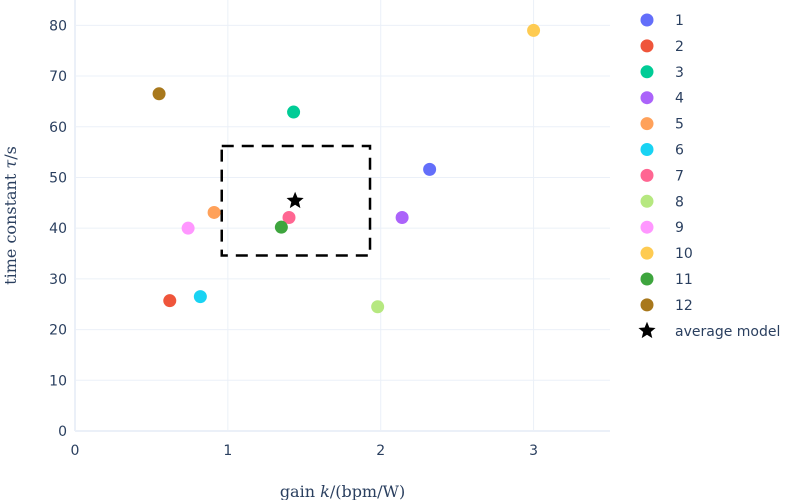 The height and width of the screenshot is (500, 796). Describe the element at coordinates (679, 202) in the screenshot. I see `legend-label: 8` at that location.